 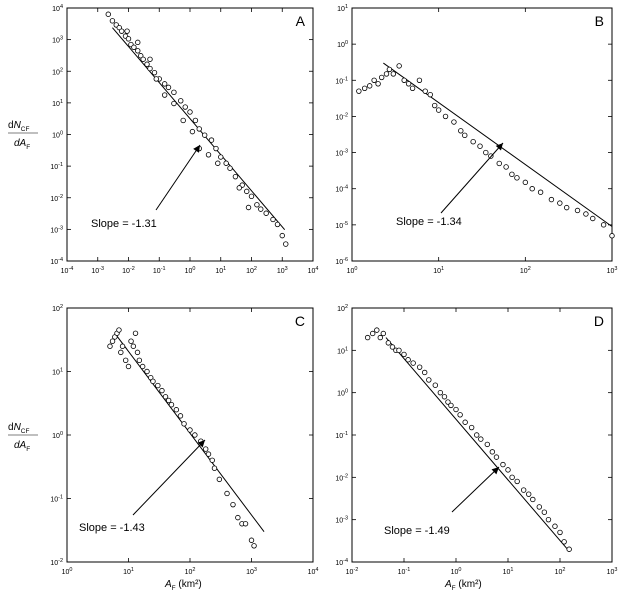 What do you see at coordinates (599, 321) in the screenshot?
I see `panel-letter: D` at bounding box center [599, 321].